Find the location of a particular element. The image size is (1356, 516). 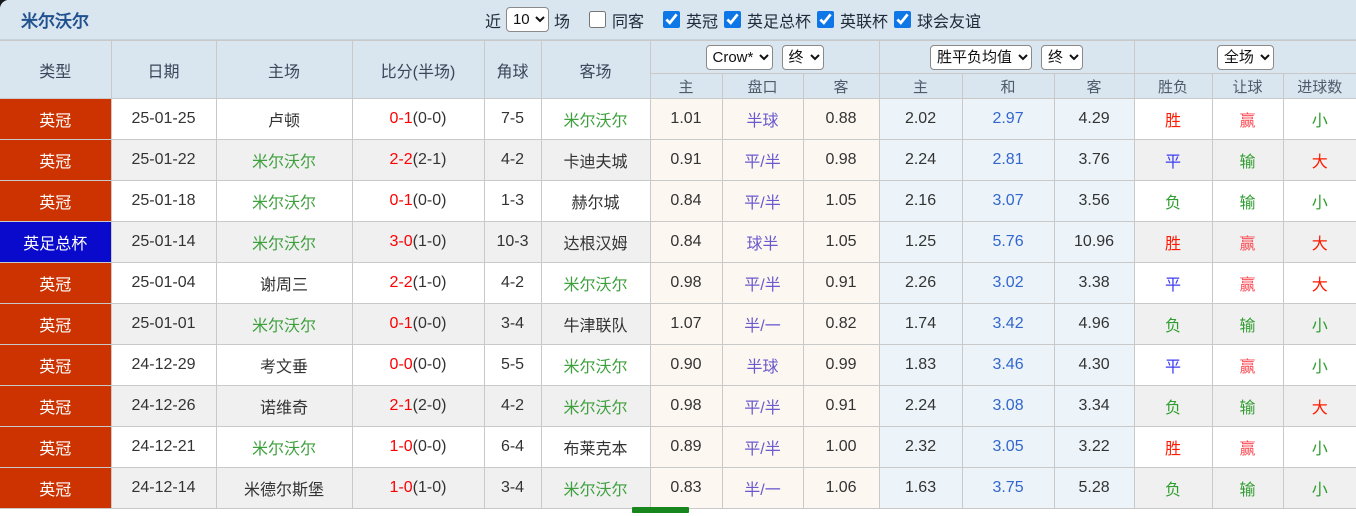

result-scope-select: 全场 is located at coordinates (1245, 57).